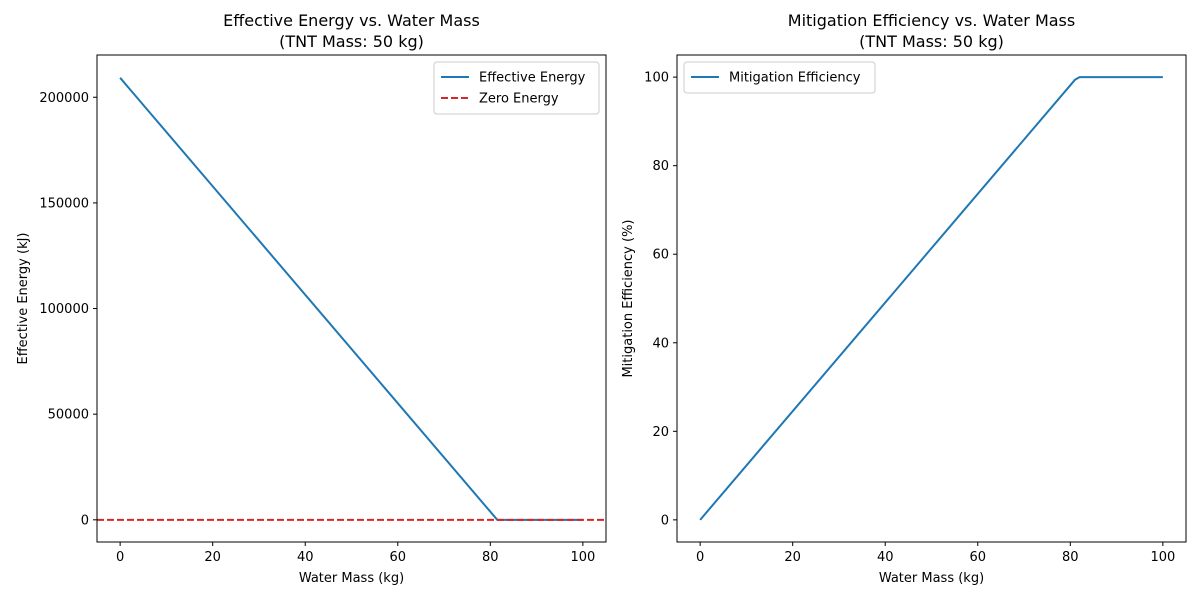  I want to click on y-tick-label: 150000, so click(64, 203).